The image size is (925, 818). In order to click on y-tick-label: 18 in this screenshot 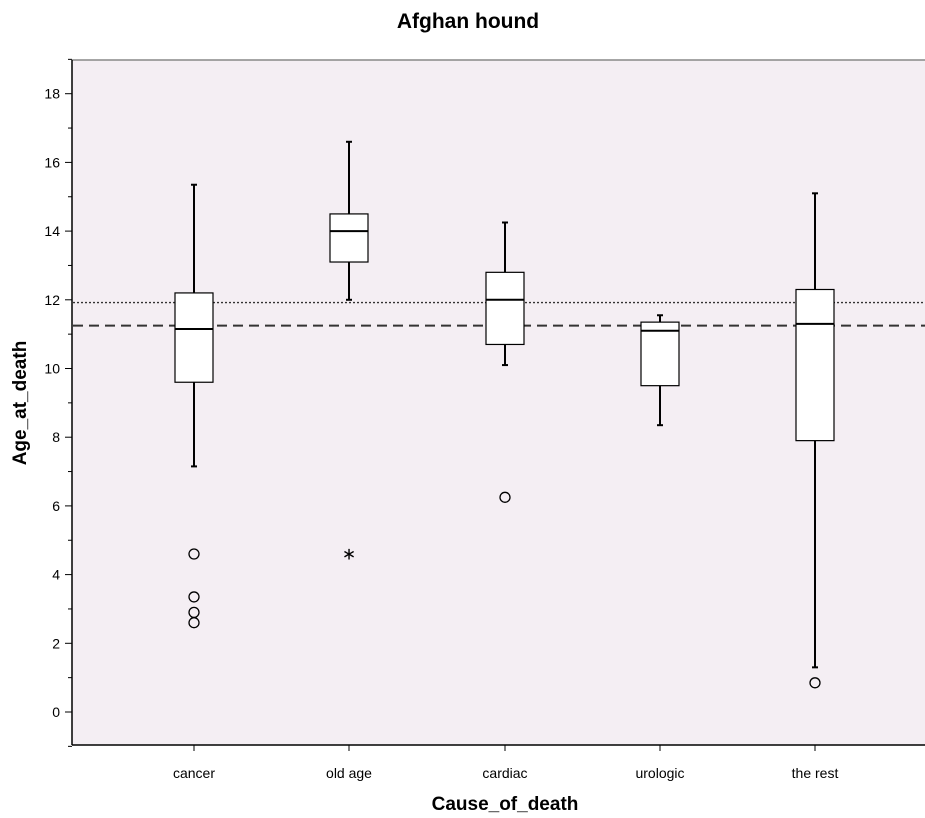, I will do `click(52, 94)`.